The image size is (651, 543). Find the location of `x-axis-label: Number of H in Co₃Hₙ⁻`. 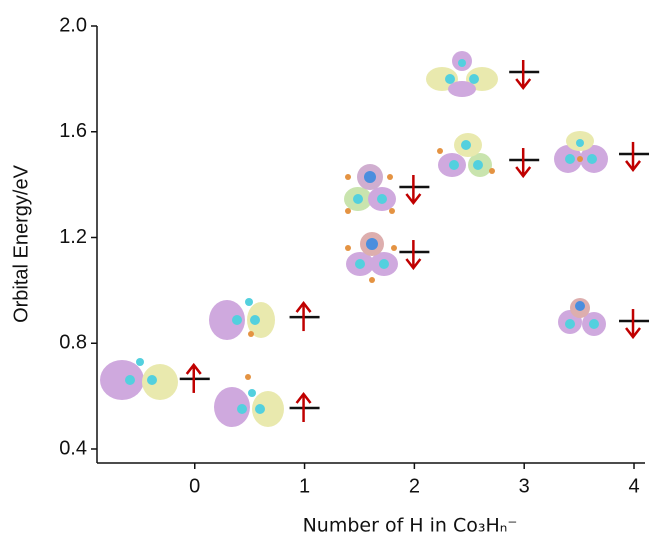

x-axis-label: Number of H in Co₃Hₙ⁻ is located at coordinates (410, 526).